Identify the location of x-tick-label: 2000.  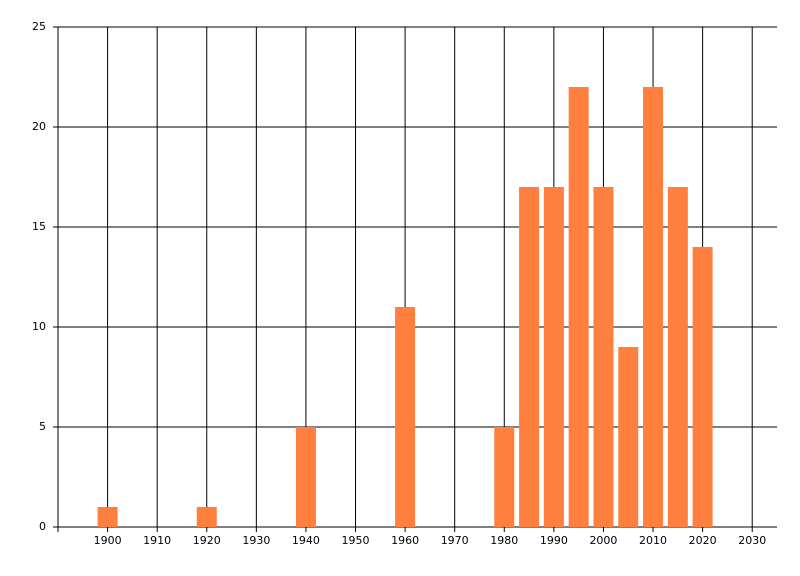
(603, 540).